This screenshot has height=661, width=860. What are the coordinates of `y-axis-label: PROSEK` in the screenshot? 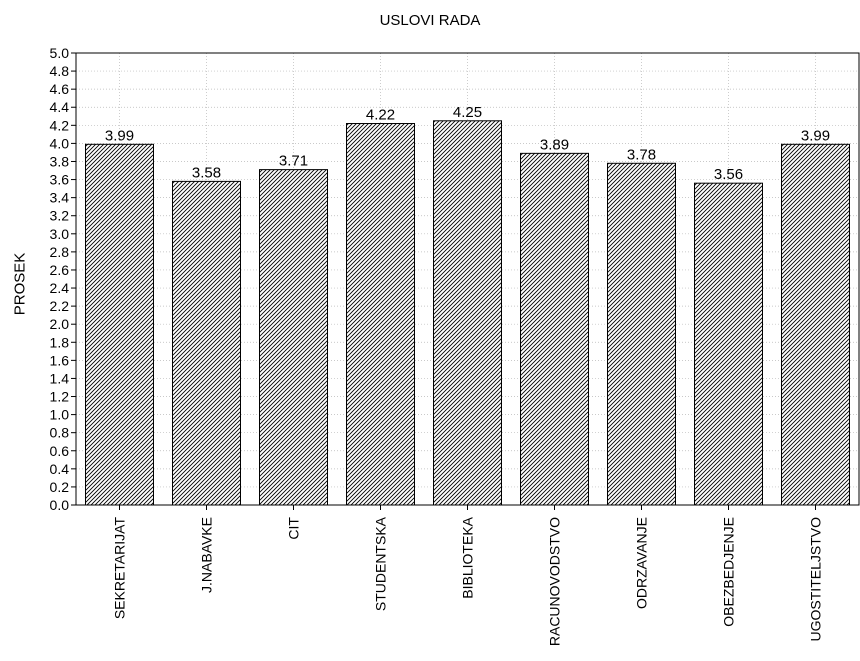 It's located at (20, 284).